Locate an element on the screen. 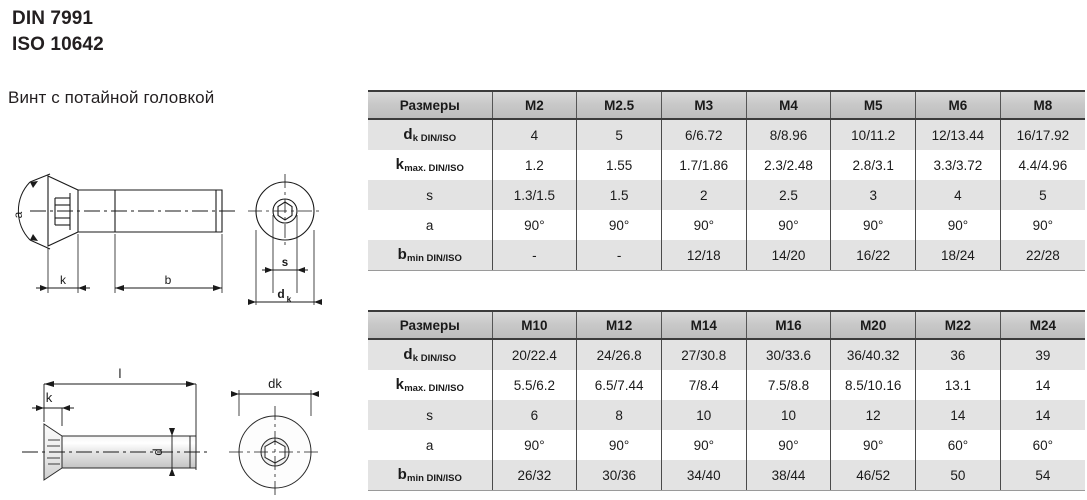 Image resolution: width=1087 pixels, height=500 pixels. cell-value: 8.5/10.16 is located at coordinates (873, 385).